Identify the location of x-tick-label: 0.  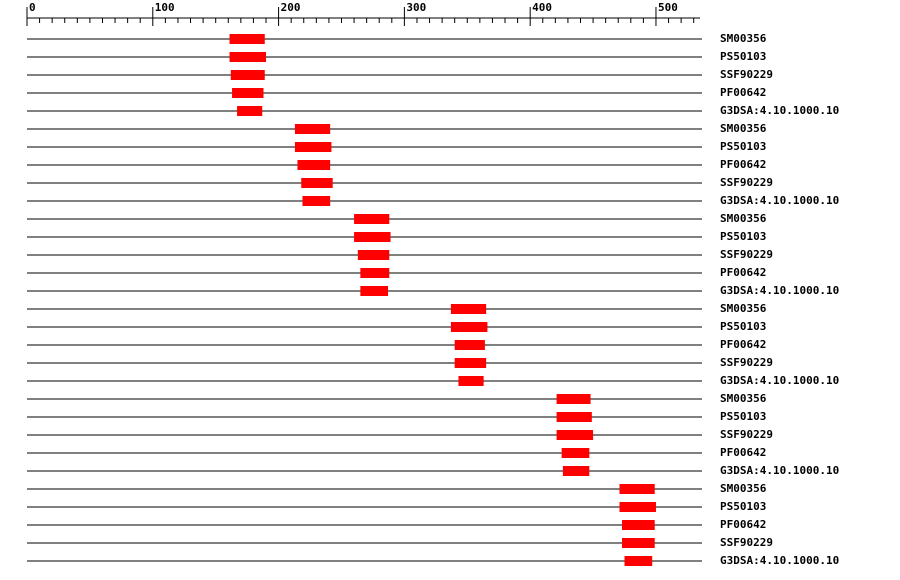
(32, 7).